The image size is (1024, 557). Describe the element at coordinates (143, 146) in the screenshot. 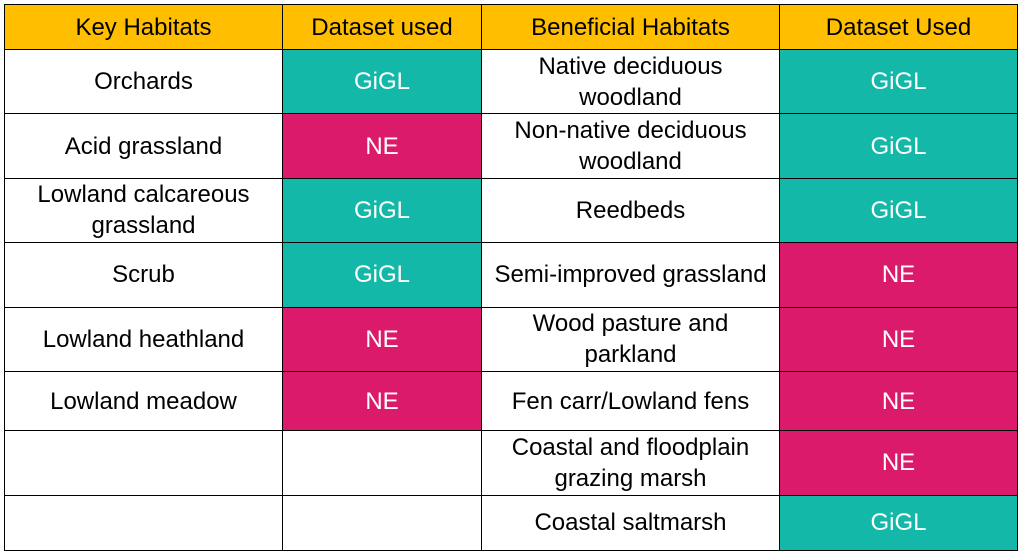

I see `key-habitat-cell: Acid grassland` at that location.